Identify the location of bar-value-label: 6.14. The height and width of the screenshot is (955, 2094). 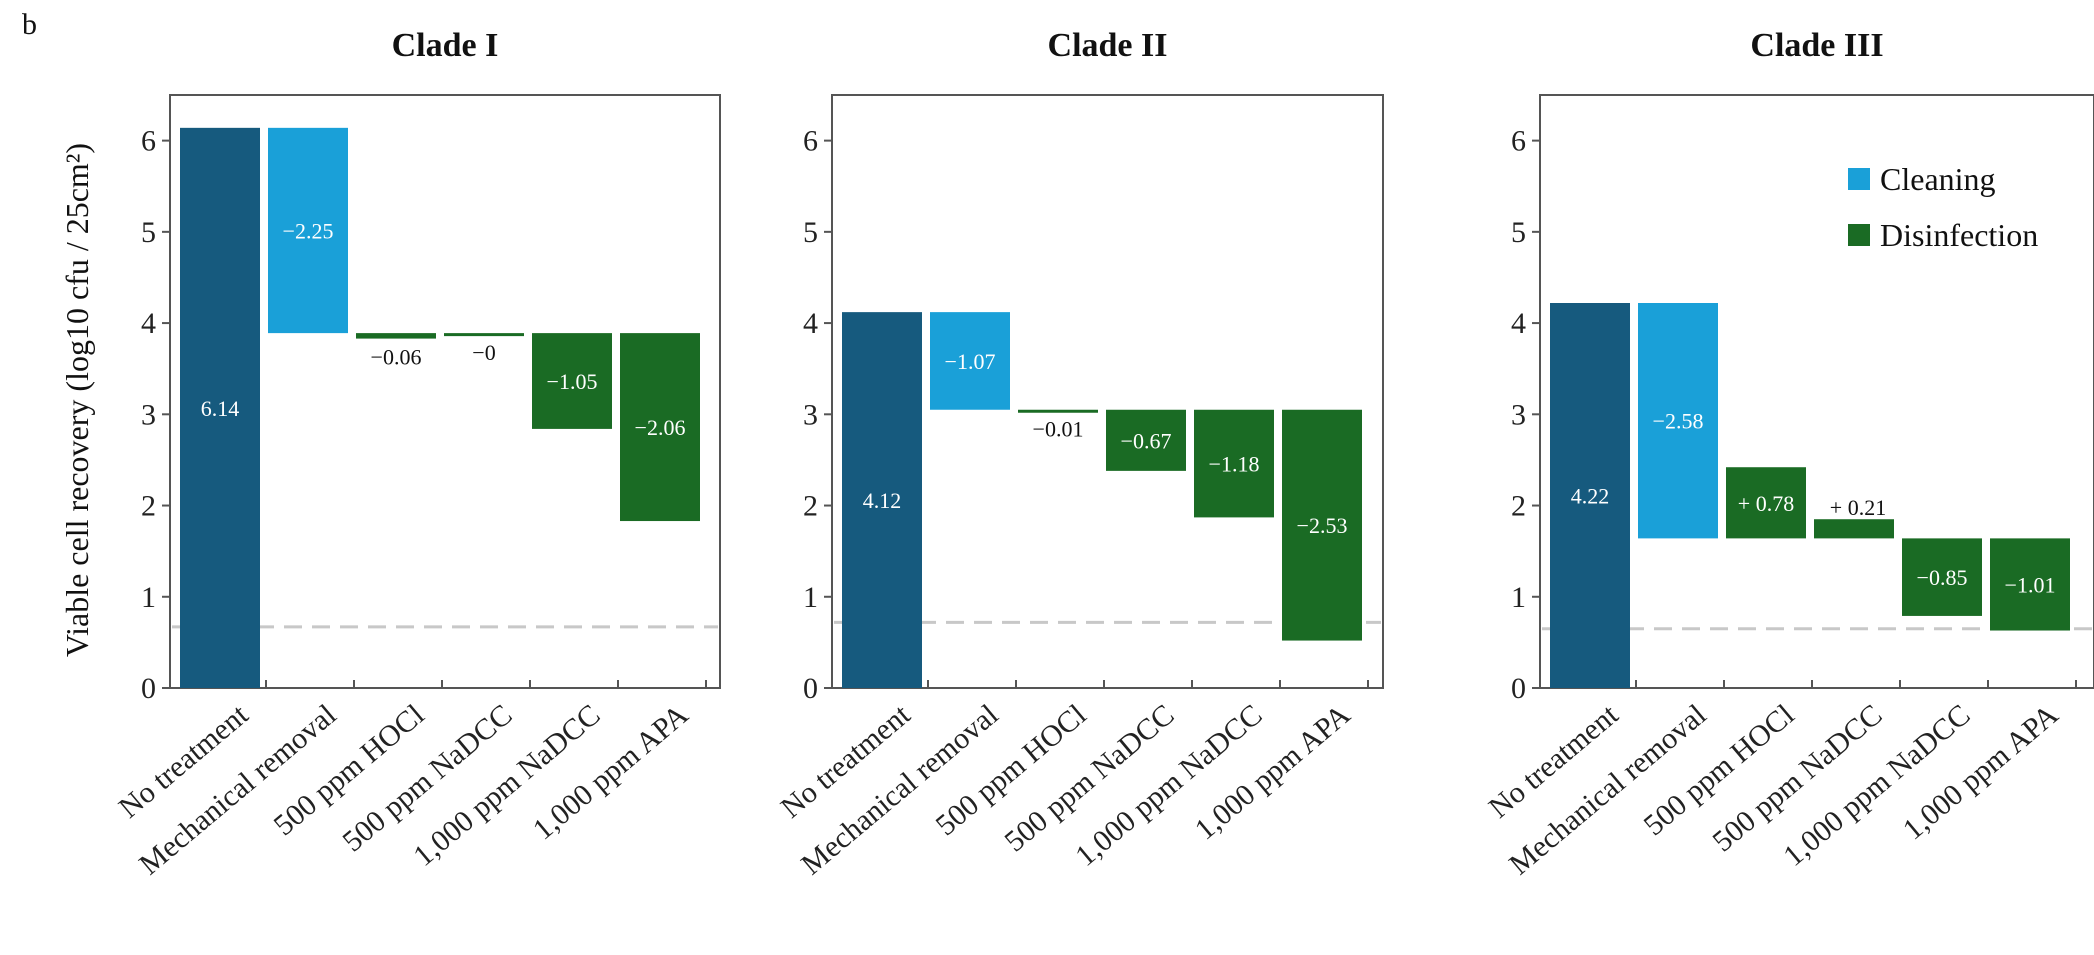
(220, 408).